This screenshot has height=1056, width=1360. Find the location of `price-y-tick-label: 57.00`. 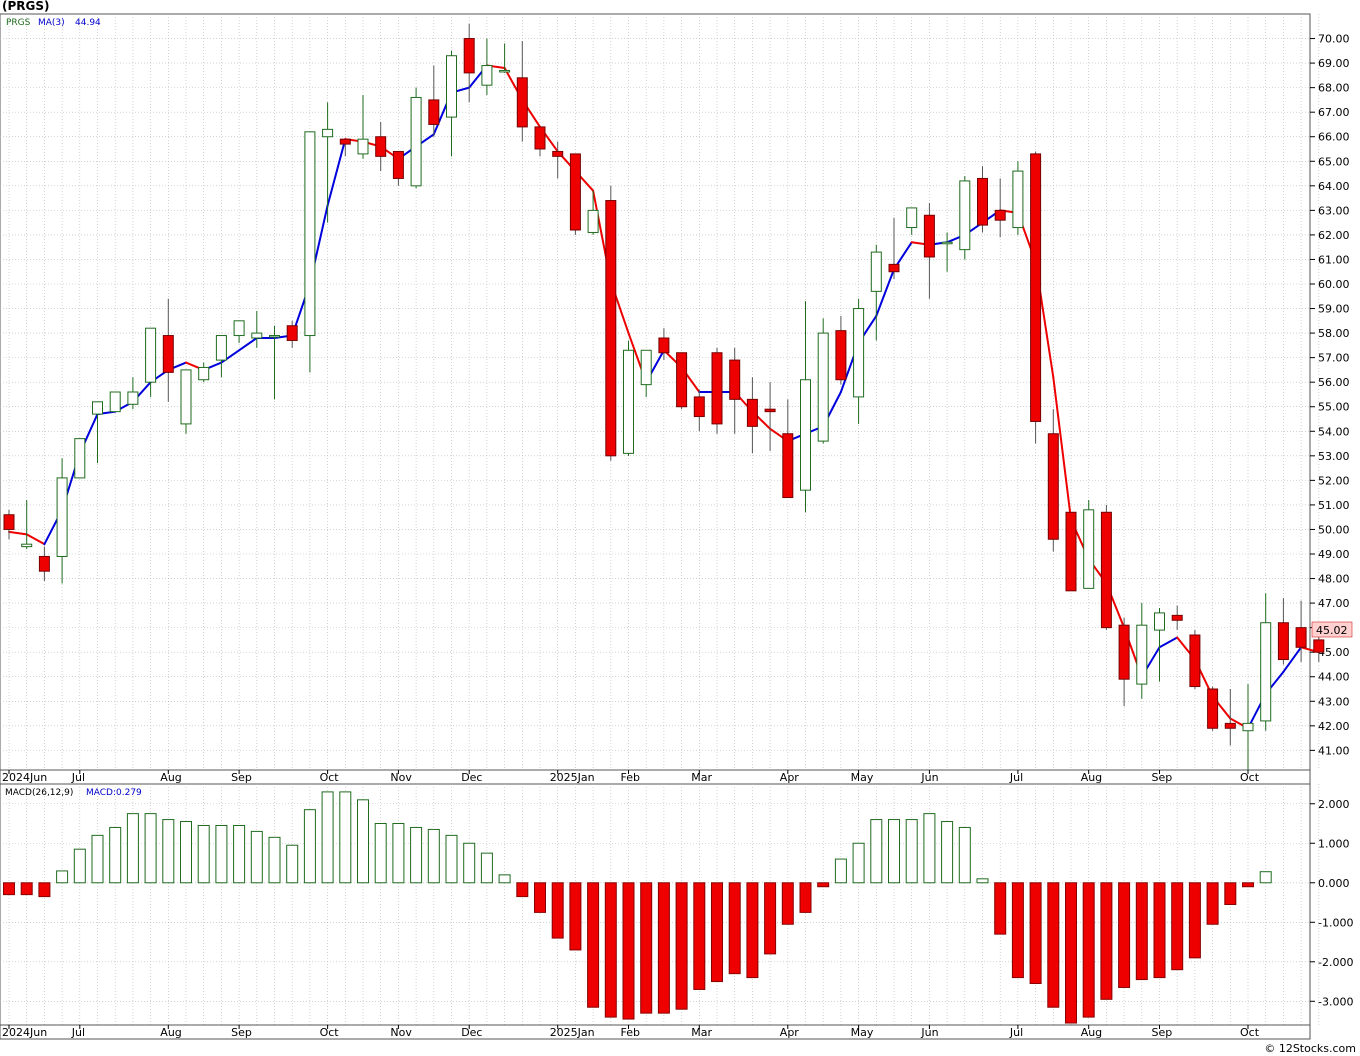

price-y-tick-label: 57.00 is located at coordinates (1334, 358).